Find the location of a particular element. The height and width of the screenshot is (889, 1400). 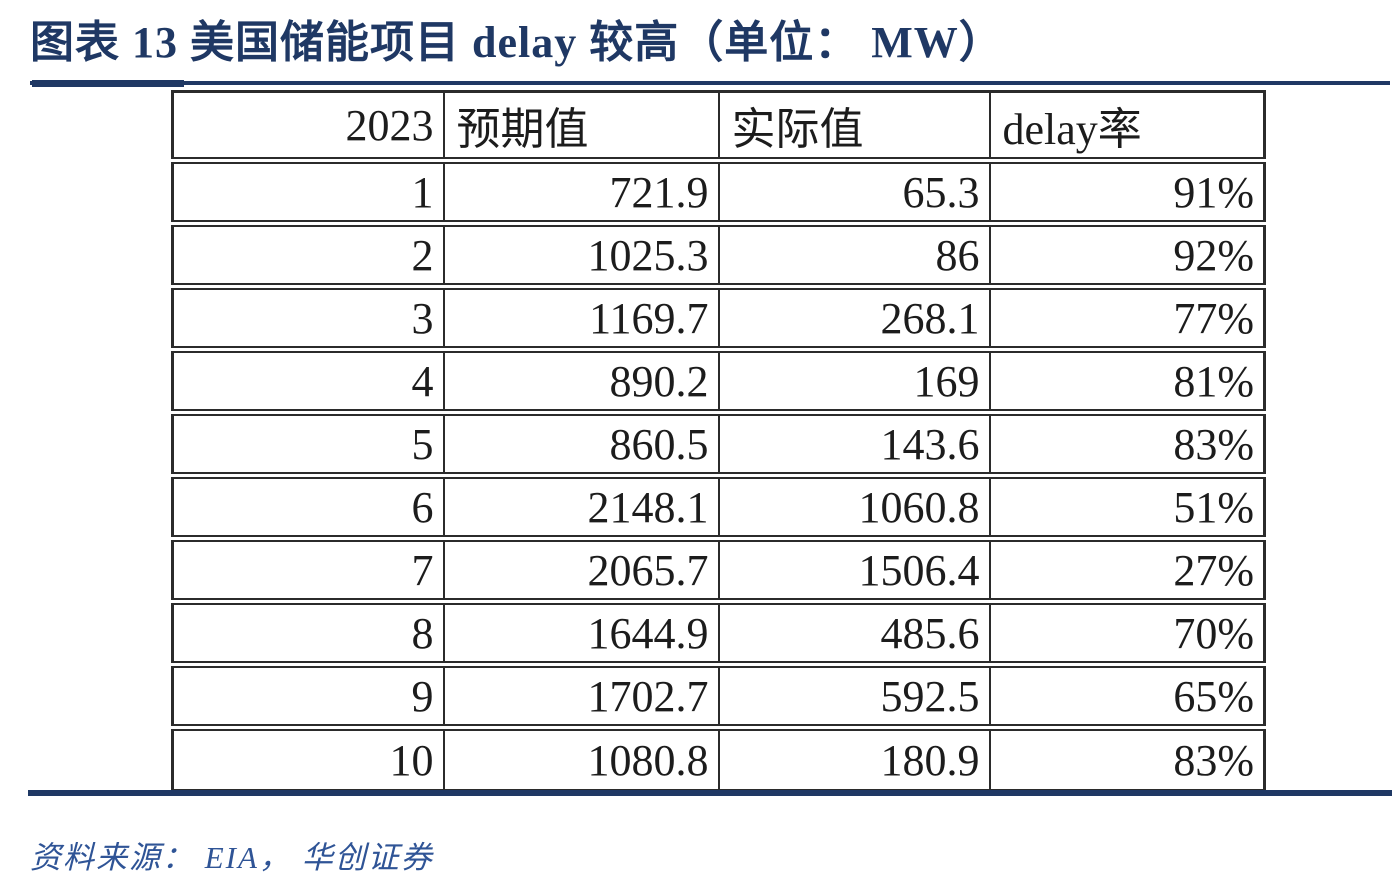

cell-month: 8 is located at coordinates (422, 633).